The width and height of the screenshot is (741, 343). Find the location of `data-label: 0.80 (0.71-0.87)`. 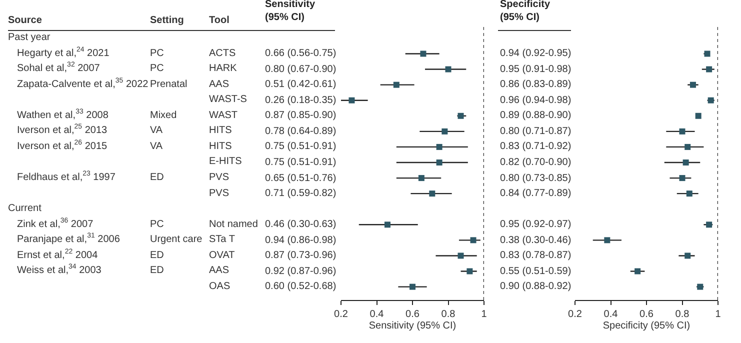

data-label: 0.80 (0.71-0.87) is located at coordinates (536, 131).